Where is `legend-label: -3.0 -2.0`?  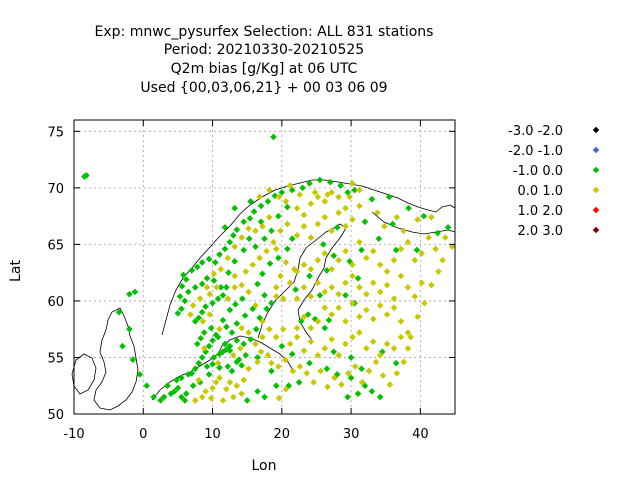
legend-label: -3.0 -2.0 is located at coordinates (535, 131).